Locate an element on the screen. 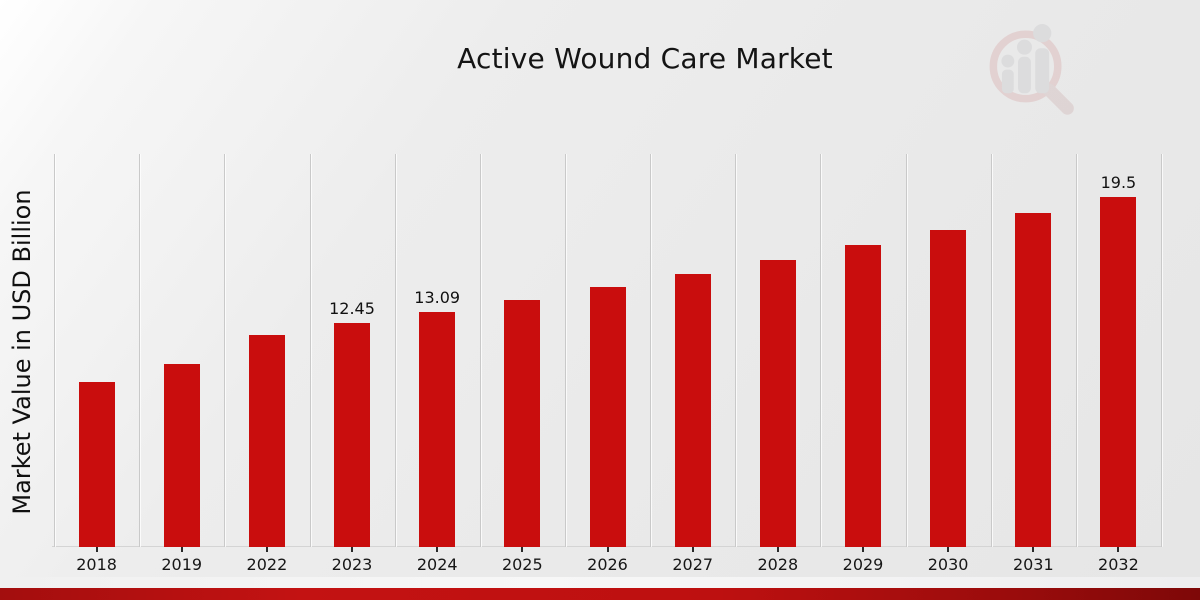 The image size is (1200, 600). chart-title: Active Wound Care Market is located at coordinates (645, 58).